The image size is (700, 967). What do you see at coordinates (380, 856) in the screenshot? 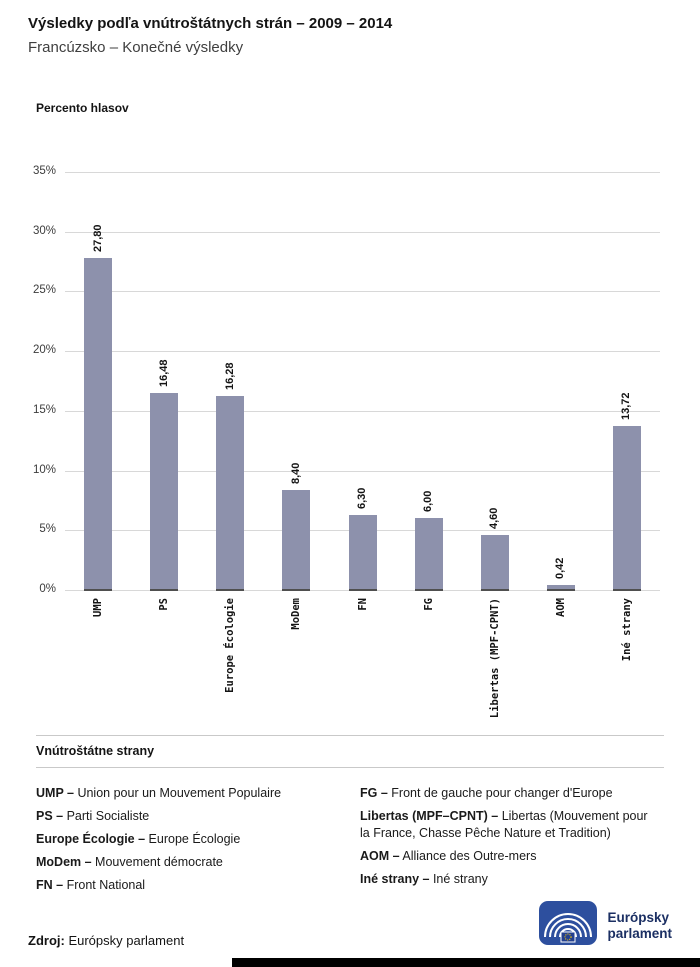
I see `legend-item-abbr: AOM –` at bounding box center [380, 856].